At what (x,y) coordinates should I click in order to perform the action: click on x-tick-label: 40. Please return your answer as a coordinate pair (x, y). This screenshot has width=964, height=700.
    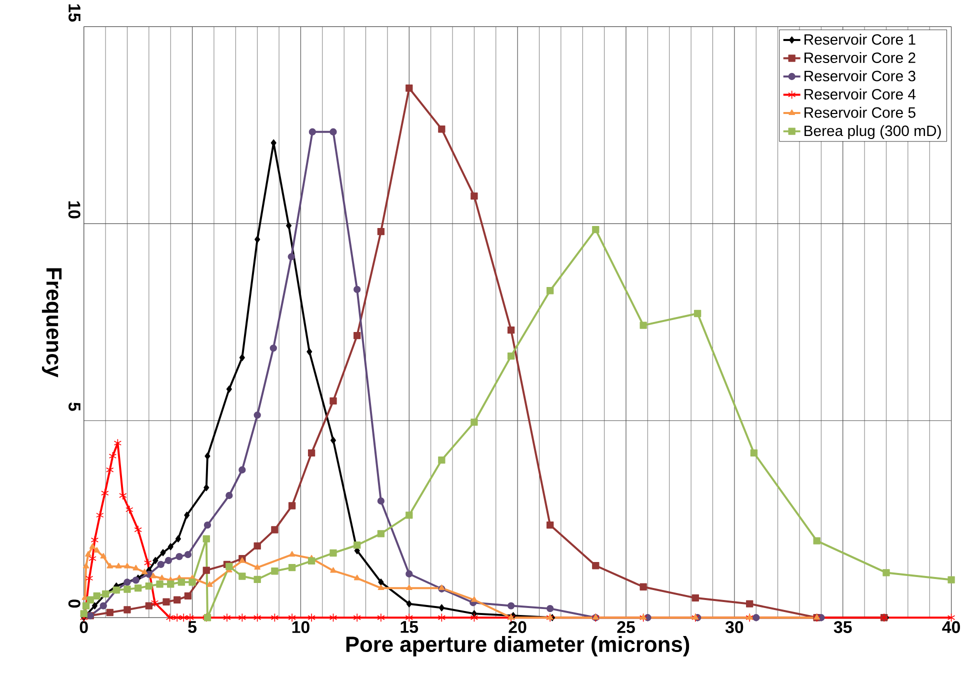
    Looking at the image, I should click on (951, 626).